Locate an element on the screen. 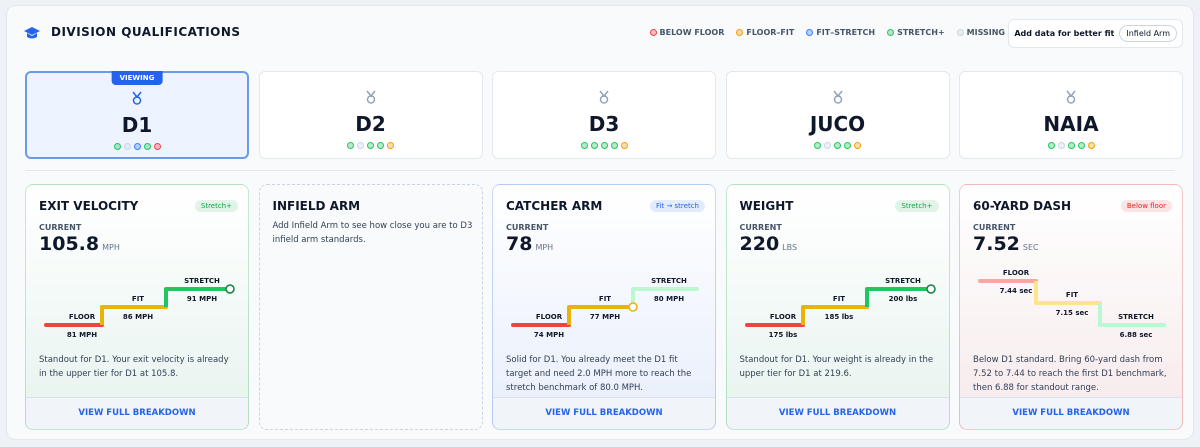  division-tile: D3 is located at coordinates (604, 115).